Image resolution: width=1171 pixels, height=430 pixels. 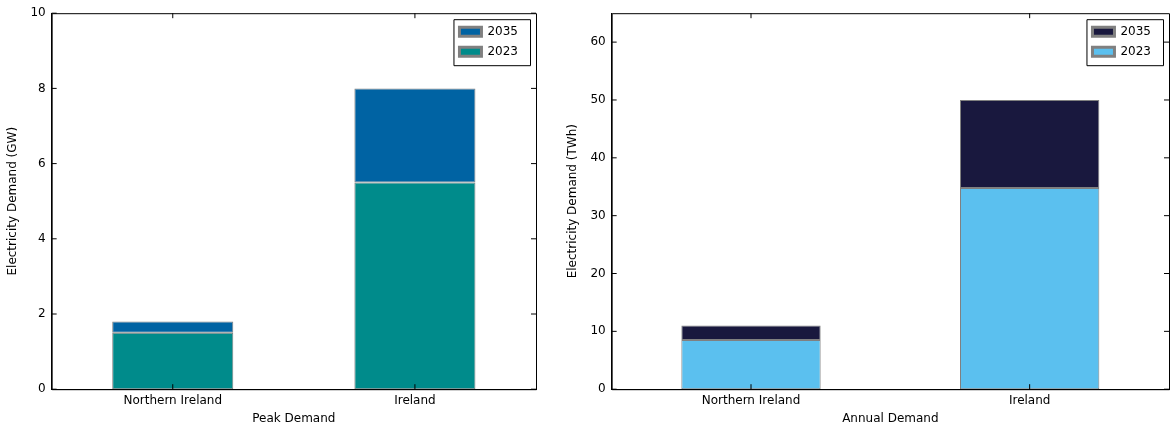 I want to click on y-tick-label: 6, so click(x=42, y=162).